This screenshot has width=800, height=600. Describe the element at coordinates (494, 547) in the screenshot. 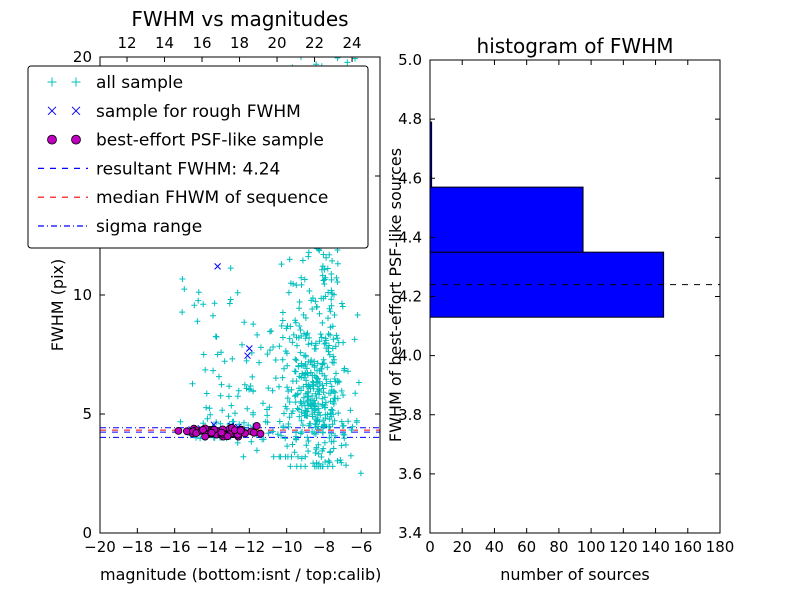

I see `right-xtick-label: 40` at that location.